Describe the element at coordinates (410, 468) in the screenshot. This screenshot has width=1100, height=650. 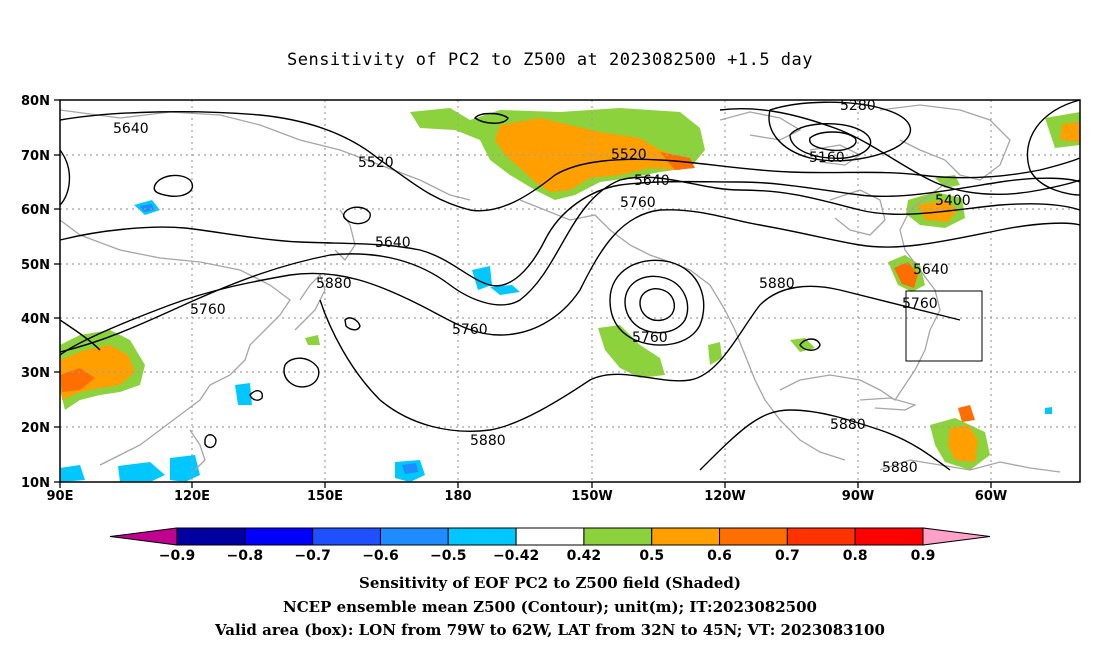
I see `shade-neg-pacific3b` at that location.